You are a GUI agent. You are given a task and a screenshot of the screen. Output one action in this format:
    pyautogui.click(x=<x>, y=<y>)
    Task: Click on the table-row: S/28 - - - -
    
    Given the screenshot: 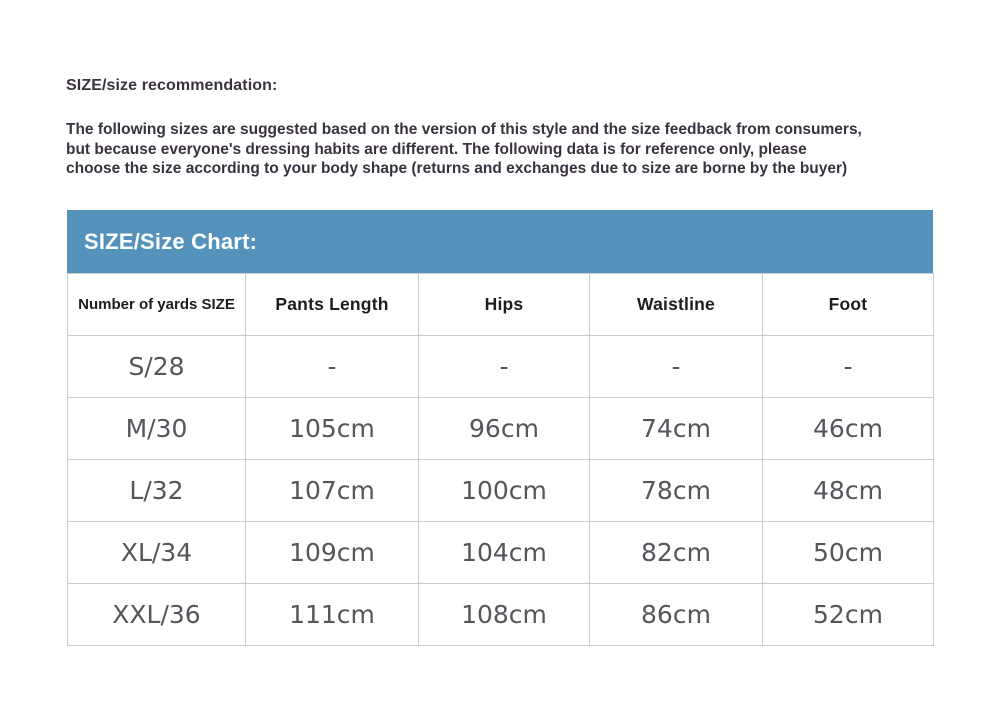 What is the action you would take?
    pyautogui.click(x=500, y=366)
    